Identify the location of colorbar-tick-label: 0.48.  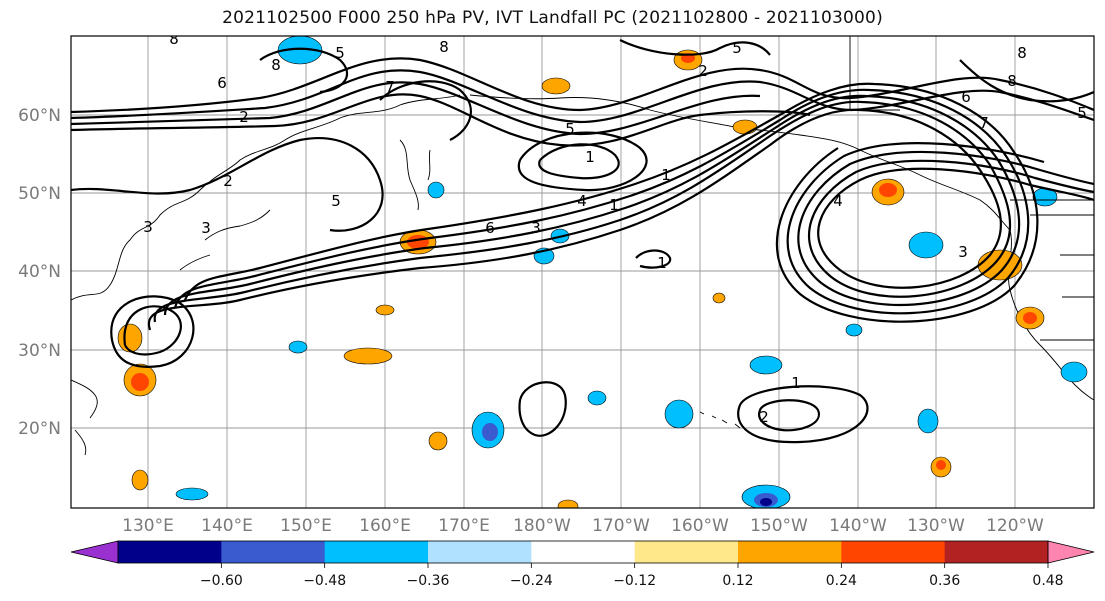
(1047, 581).